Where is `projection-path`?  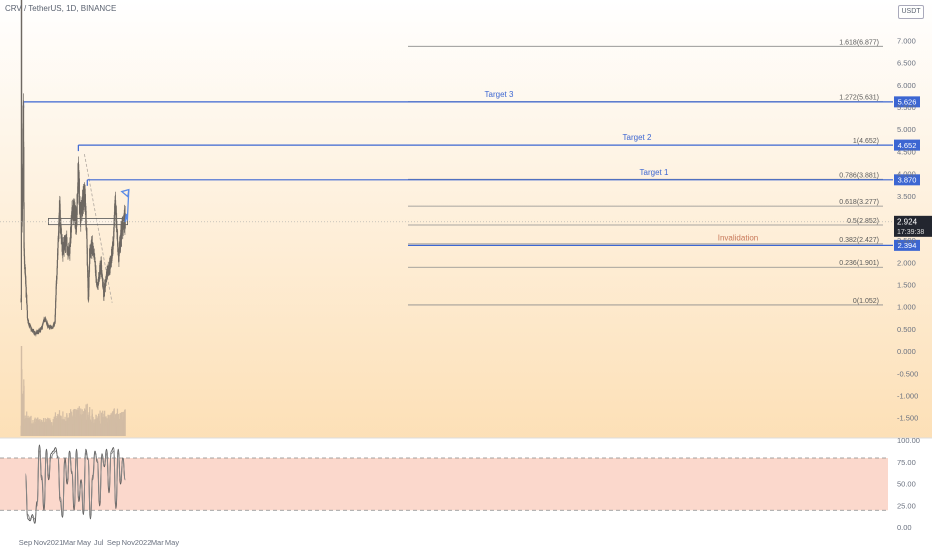 projection-path is located at coordinates (125, 205).